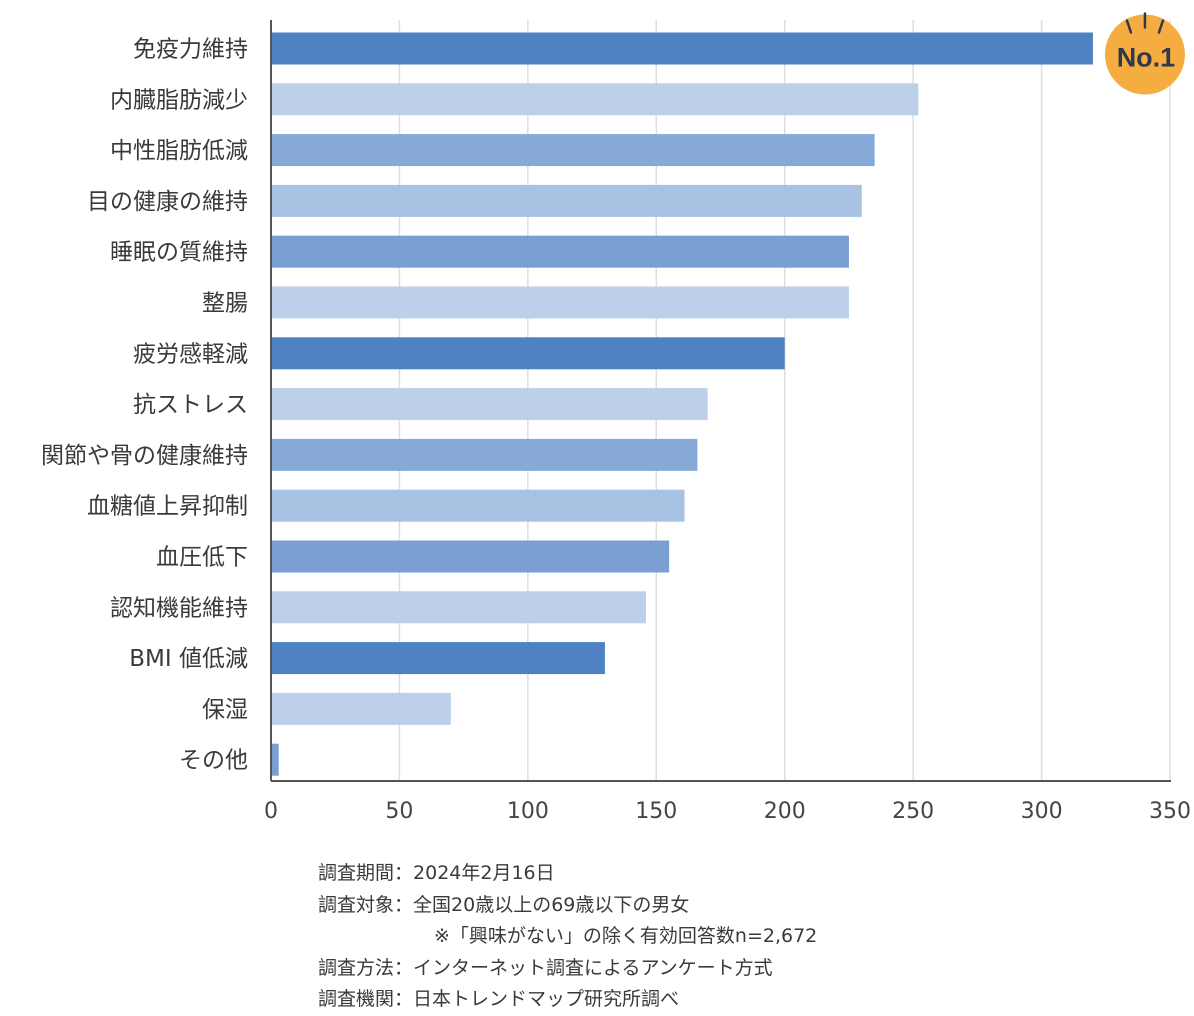  I want to click on note-target-detail: ※「興味がない」の除く有効回答数n=2,672, so click(567, 937).